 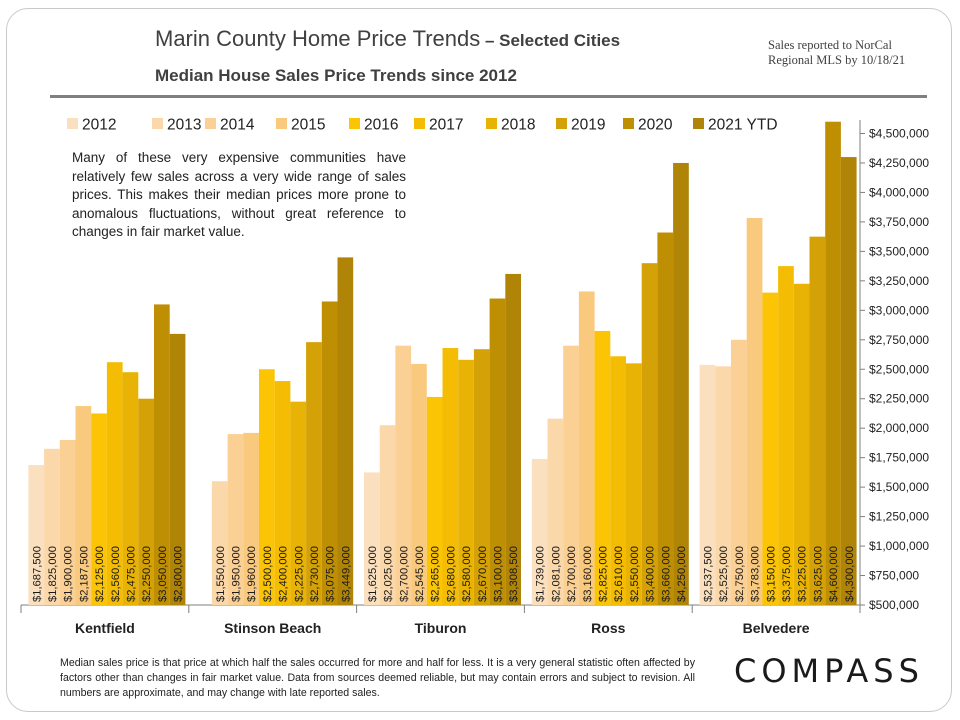 I want to click on bar-data-label: $2,537,500, so click(x=708, y=574).